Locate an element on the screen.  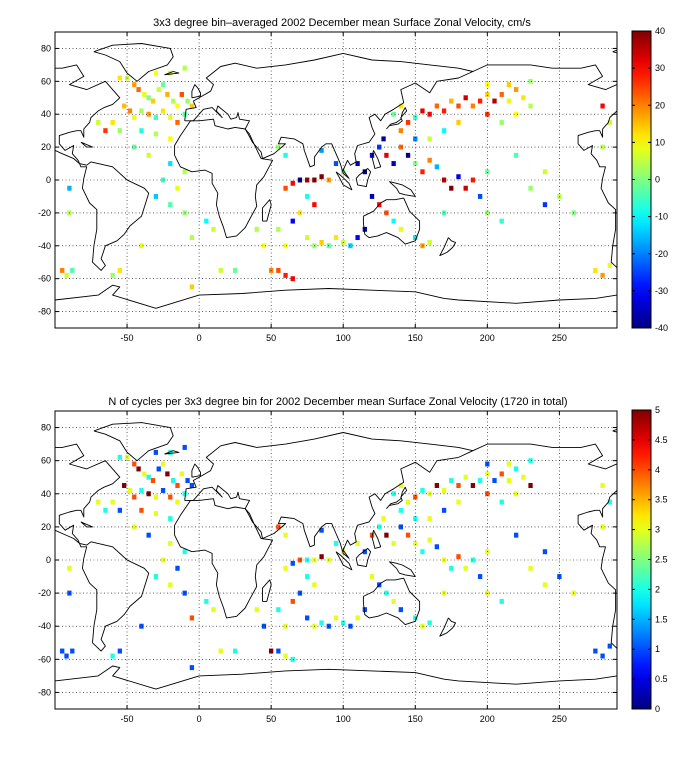
y-tick-label: -60 is located at coordinates (44, 659).